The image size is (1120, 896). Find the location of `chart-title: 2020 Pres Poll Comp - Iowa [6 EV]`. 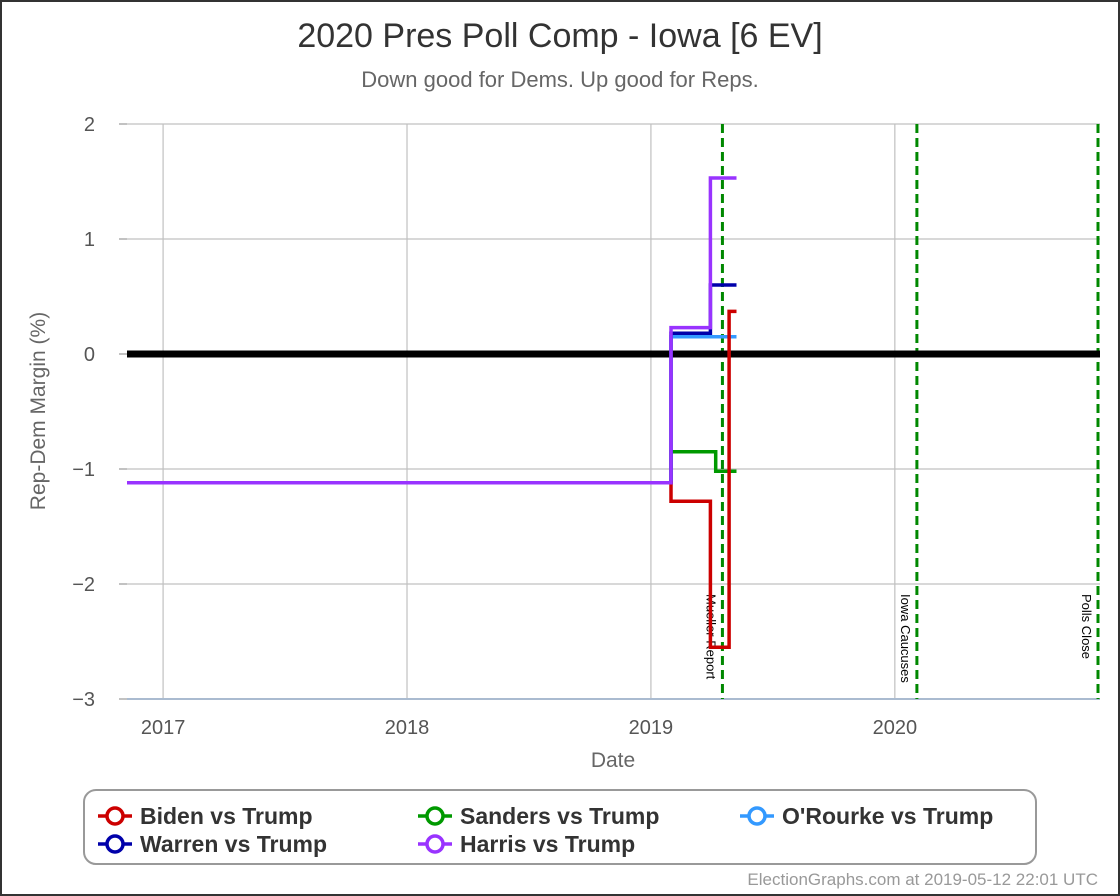

chart-title: 2020 Pres Poll Comp - Iowa [6 EV] is located at coordinates (559, 36).